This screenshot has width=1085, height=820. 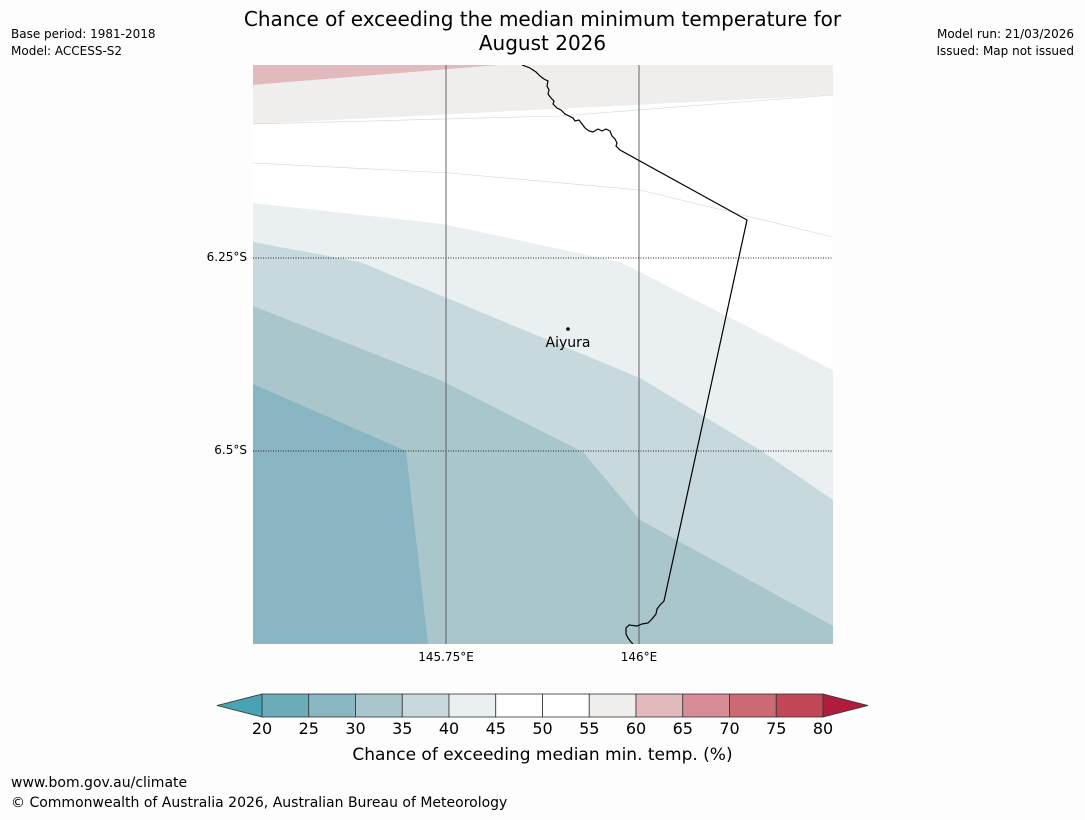 I want to click on city-marker-aiyura, so click(x=568, y=329).